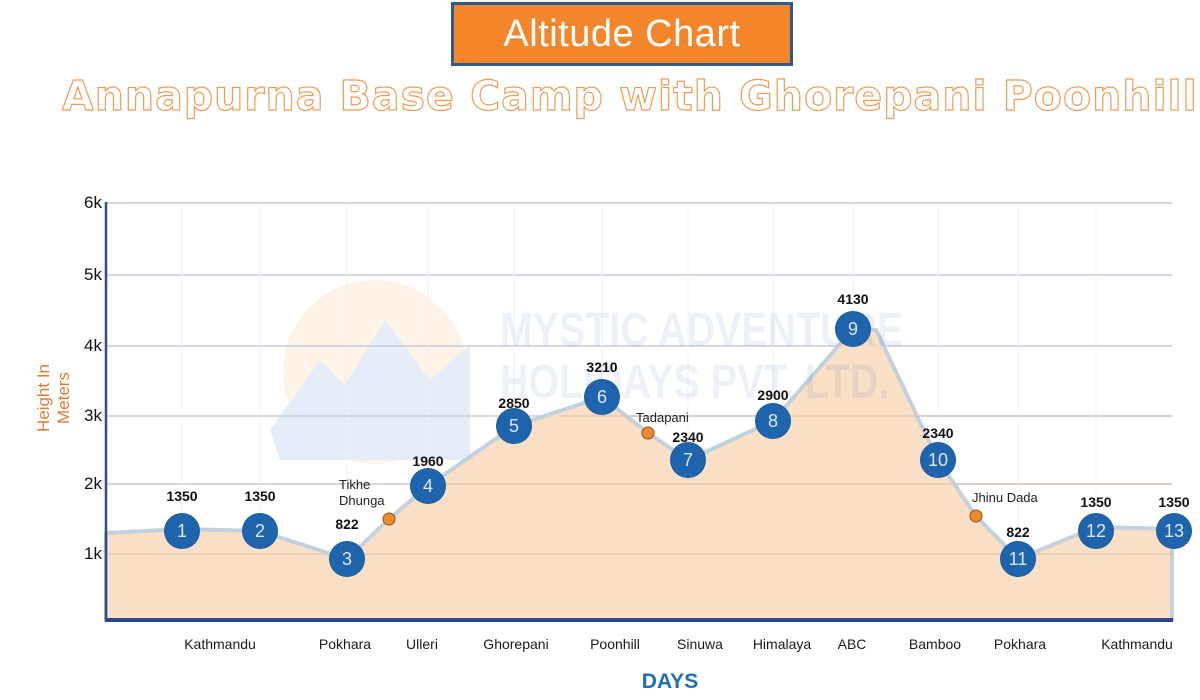  I want to click on stop-label-tadapani: Tadapani, so click(662, 417).